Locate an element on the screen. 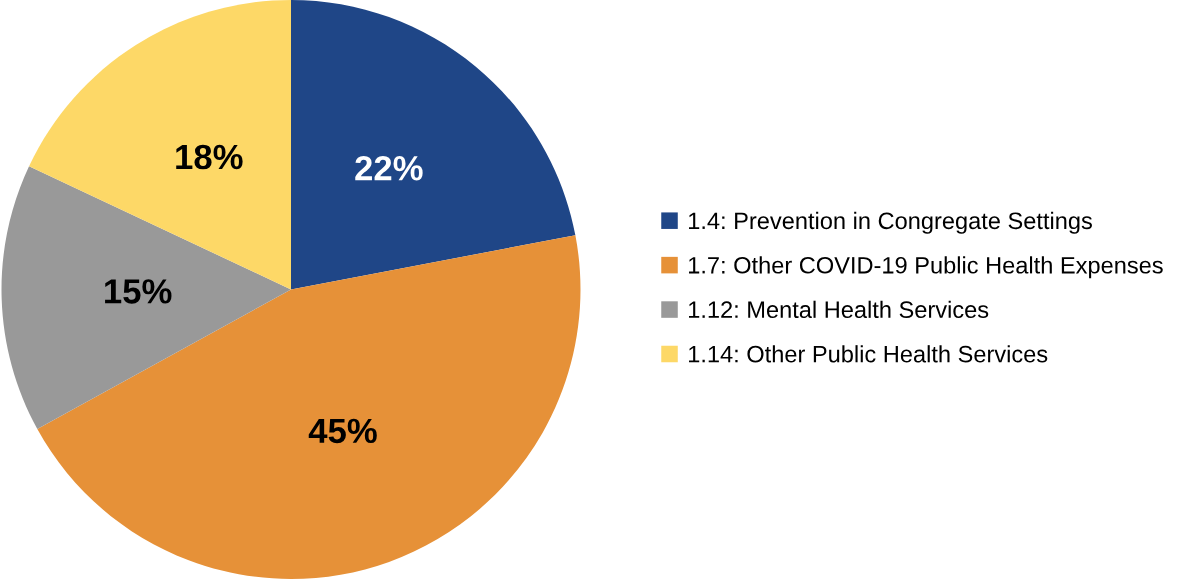 The height and width of the screenshot is (579, 1179). data-label: 18% is located at coordinates (209, 157).